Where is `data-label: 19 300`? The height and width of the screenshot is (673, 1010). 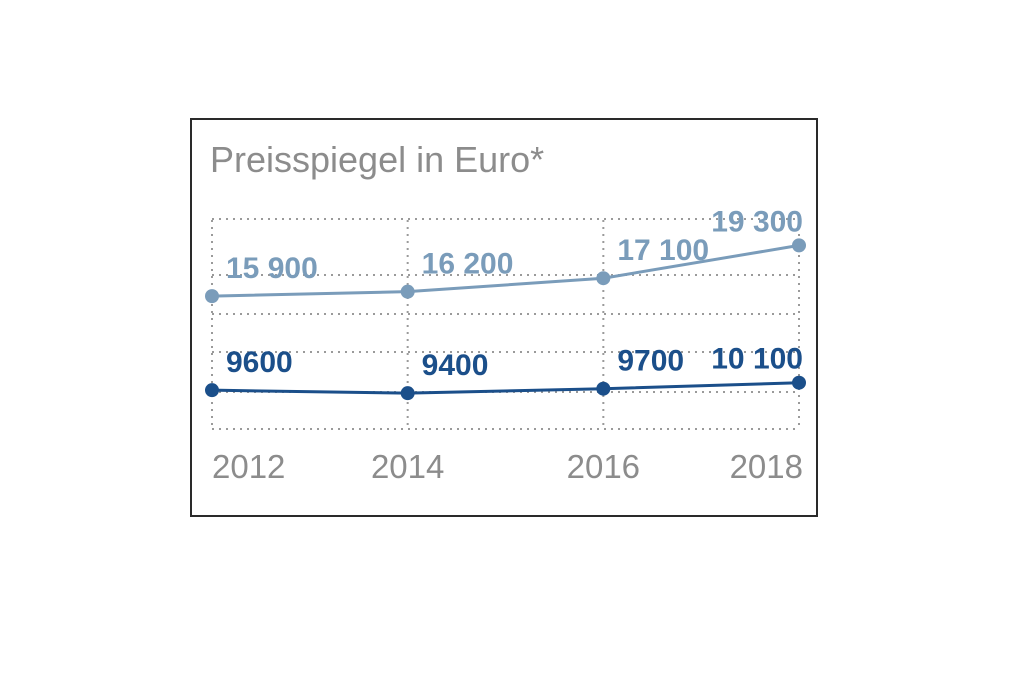
data-label: 19 300 is located at coordinates (757, 221).